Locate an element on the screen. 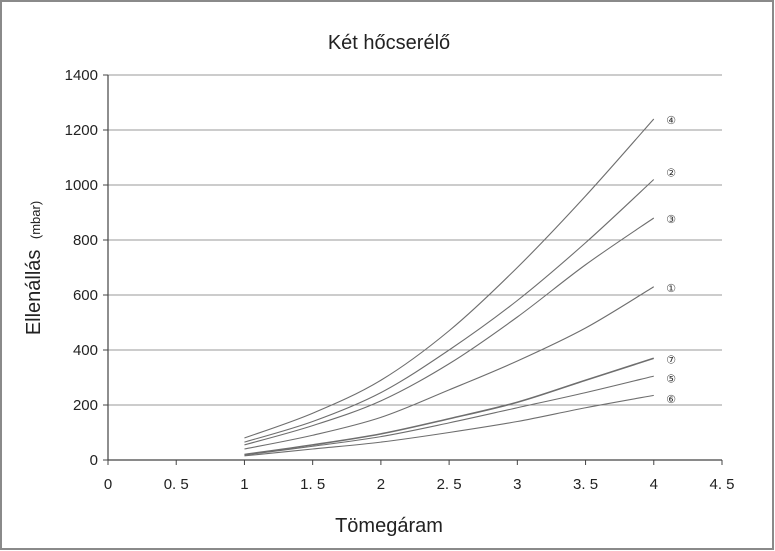 The height and width of the screenshot is (551, 775). y-tick-label-0: 0 is located at coordinates (94, 460).